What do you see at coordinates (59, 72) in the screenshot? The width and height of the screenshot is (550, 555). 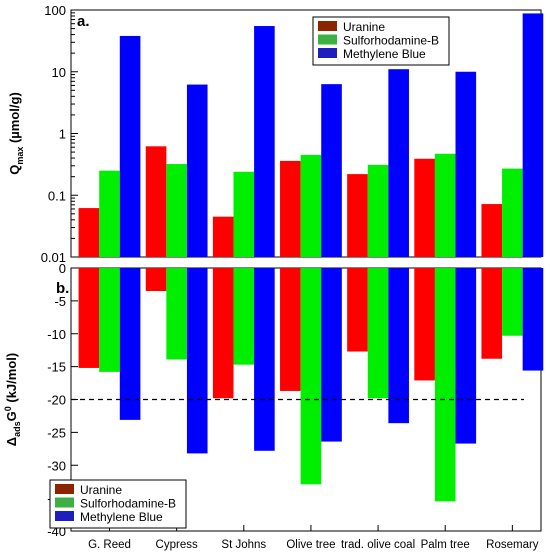 I see `y-tick-label-a: 10` at bounding box center [59, 72].